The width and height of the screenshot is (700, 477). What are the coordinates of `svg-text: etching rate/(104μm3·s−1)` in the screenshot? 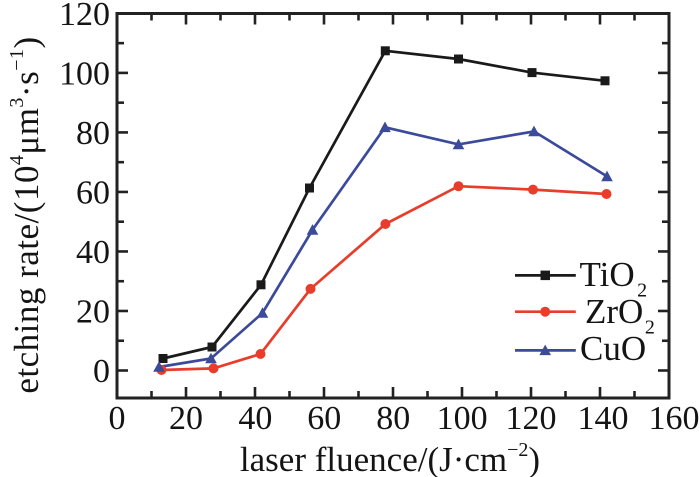 It's located at (26, 214).